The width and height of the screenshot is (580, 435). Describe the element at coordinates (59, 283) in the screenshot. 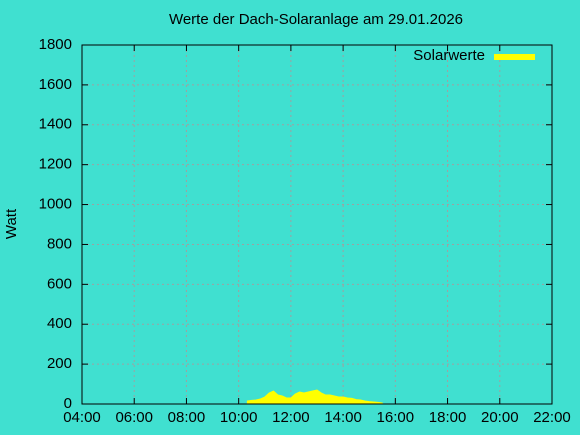

I see `y-tick-label: 600` at that location.